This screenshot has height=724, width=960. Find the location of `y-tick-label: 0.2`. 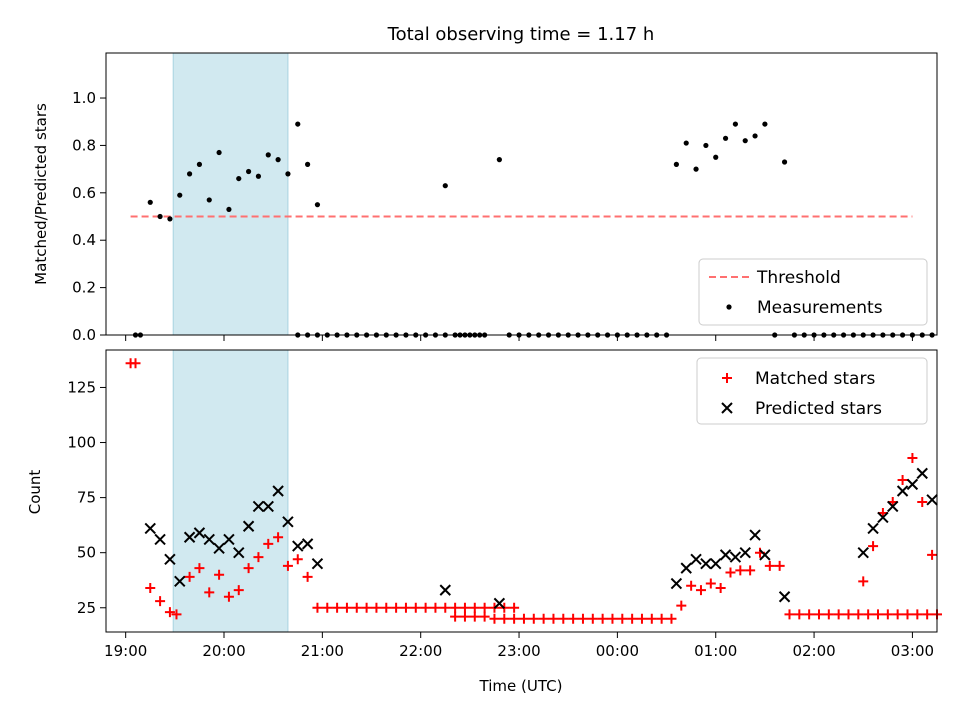

y-tick-label: 0.2 is located at coordinates (84, 288).